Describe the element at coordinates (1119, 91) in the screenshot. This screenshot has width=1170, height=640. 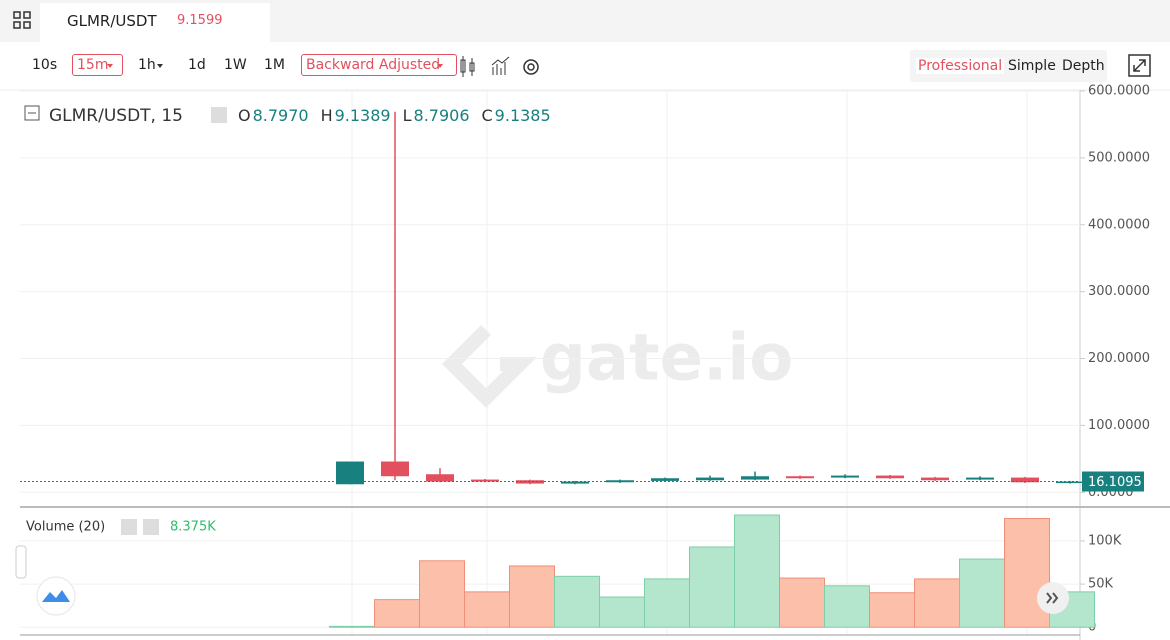
I see `y-tick-label: 600.0000` at that location.